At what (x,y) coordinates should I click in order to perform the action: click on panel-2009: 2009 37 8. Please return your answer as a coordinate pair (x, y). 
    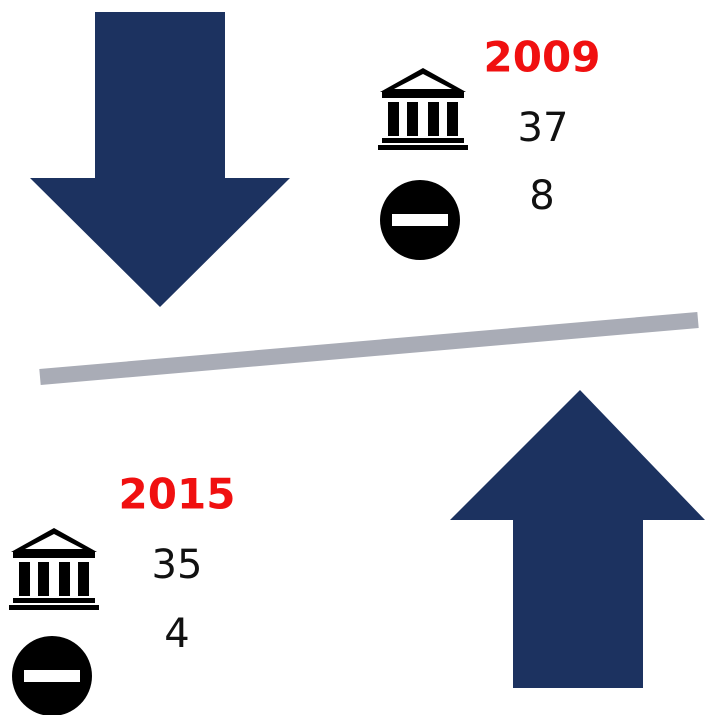
    Looking at the image, I should click on (489, 146).